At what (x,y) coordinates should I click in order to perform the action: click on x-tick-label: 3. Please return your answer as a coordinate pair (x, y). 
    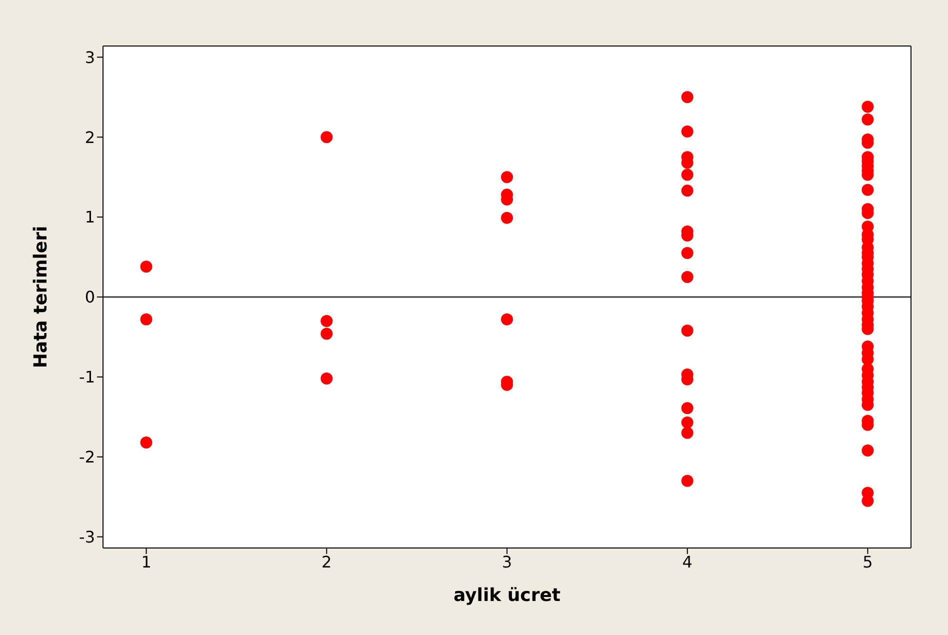
    Looking at the image, I should click on (507, 562).